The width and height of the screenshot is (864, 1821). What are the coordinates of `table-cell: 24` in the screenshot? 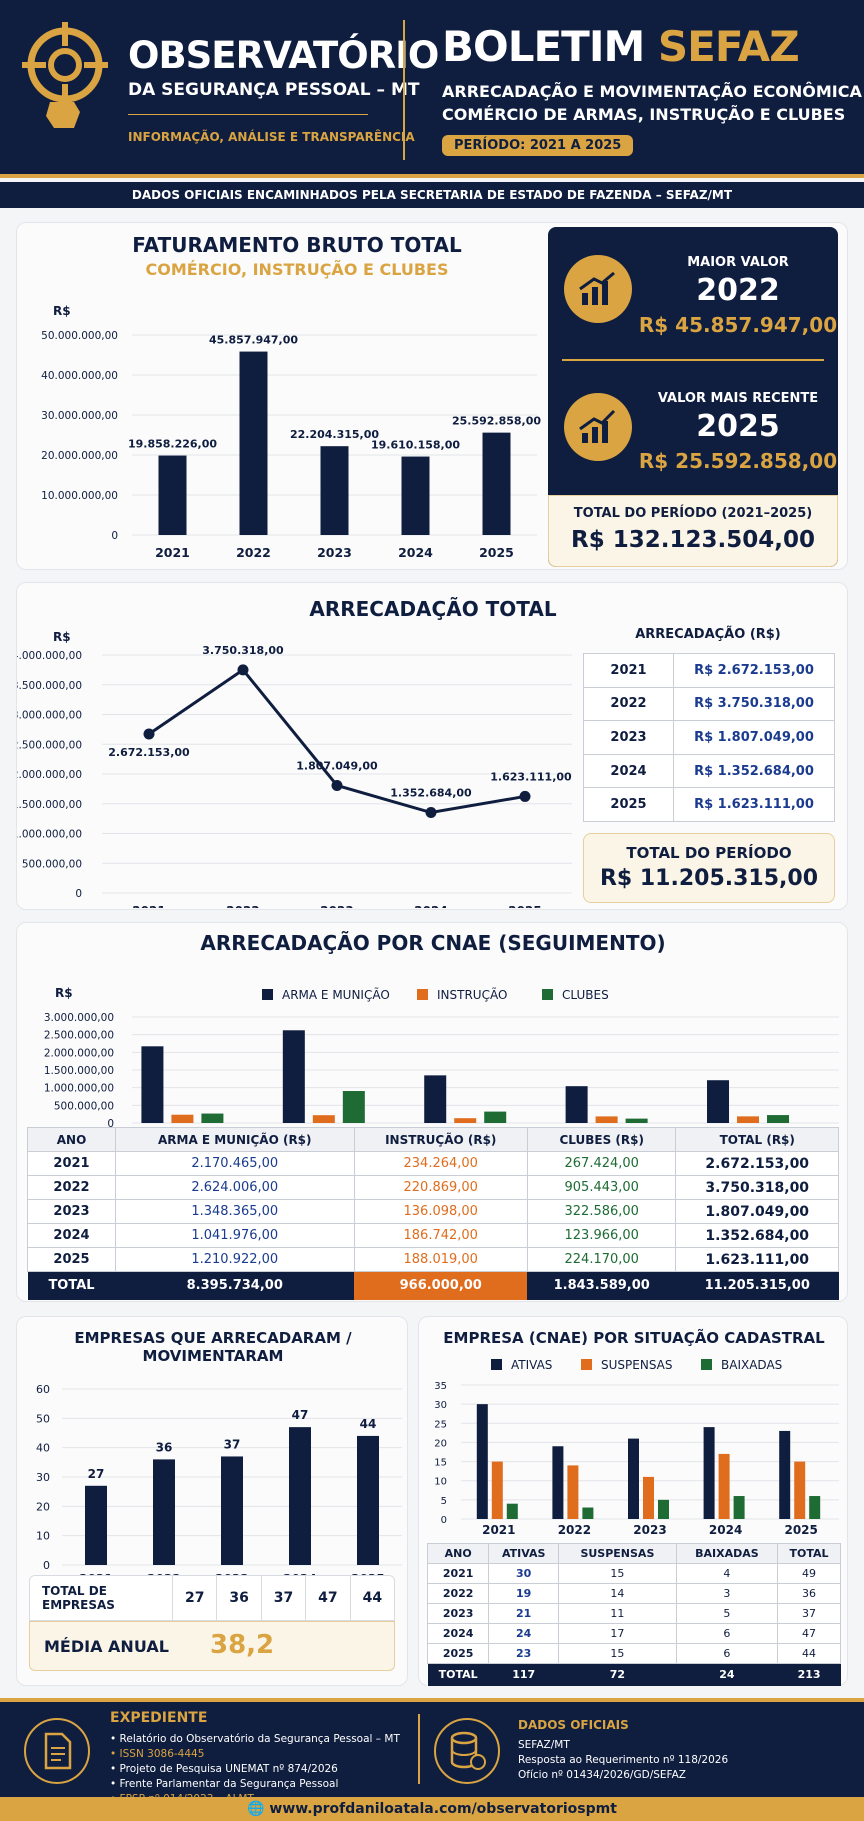 It's located at (727, 1674).